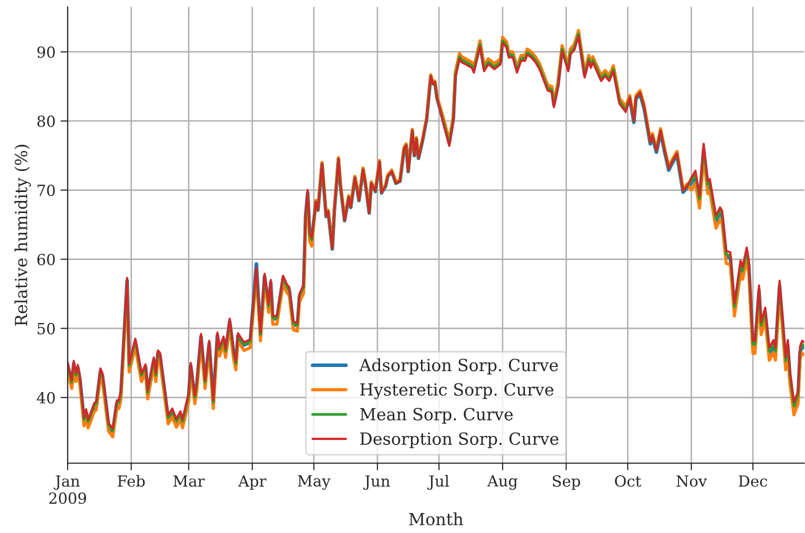  Describe the element at coordinates (457, 391) in the screenshot. I see `legend-label: Hysteretic Sorp. Curve` at that location.